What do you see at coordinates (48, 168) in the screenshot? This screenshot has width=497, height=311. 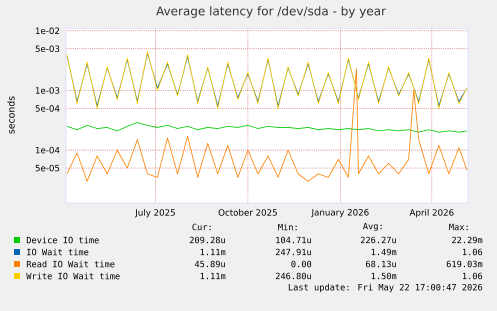 I see `y-tick-label: 5e-05` at bounding box center [48, 168].